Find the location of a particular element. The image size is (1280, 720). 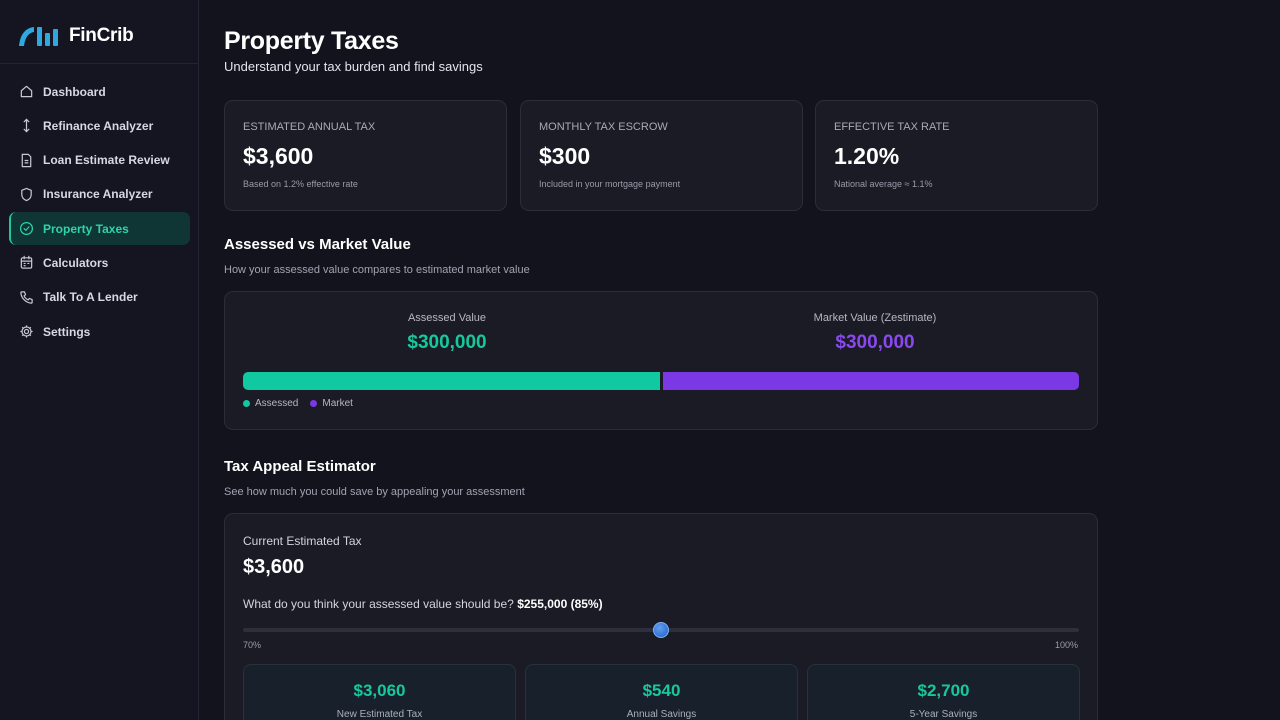

sidebar-item-label: Refinance Analyzer is located at coordinates (98, 125).